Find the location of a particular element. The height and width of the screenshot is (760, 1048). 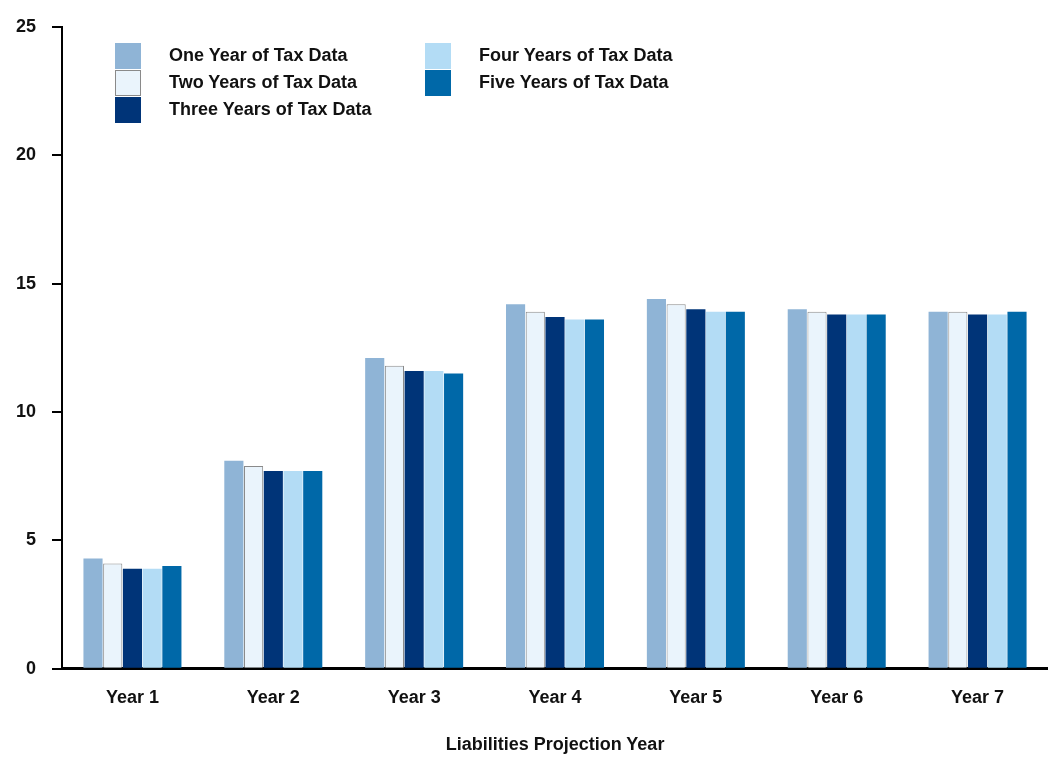

x-axis-title: Liabilities Projection Year is located at coordinates (555, 744).